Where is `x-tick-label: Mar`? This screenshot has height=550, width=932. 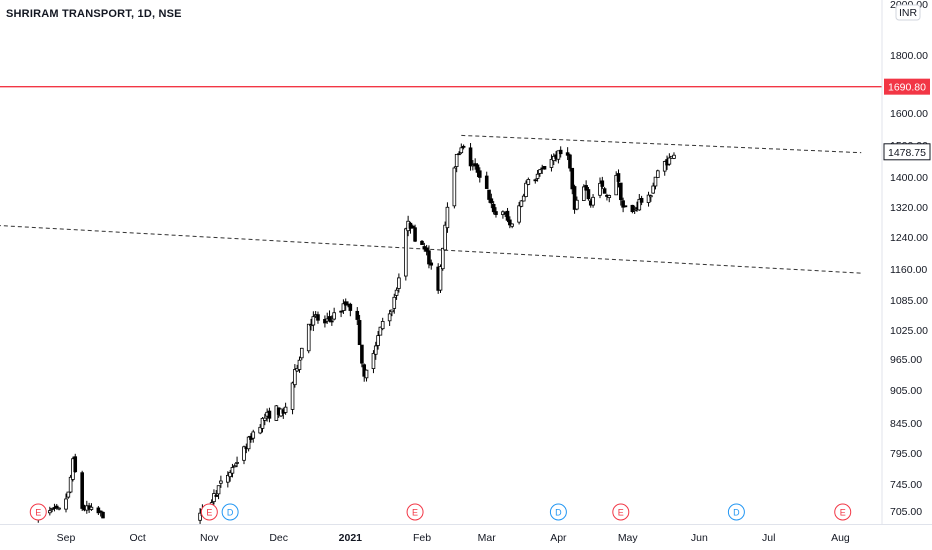
x-tick-label: Mar is located at coordinates (487, 538).